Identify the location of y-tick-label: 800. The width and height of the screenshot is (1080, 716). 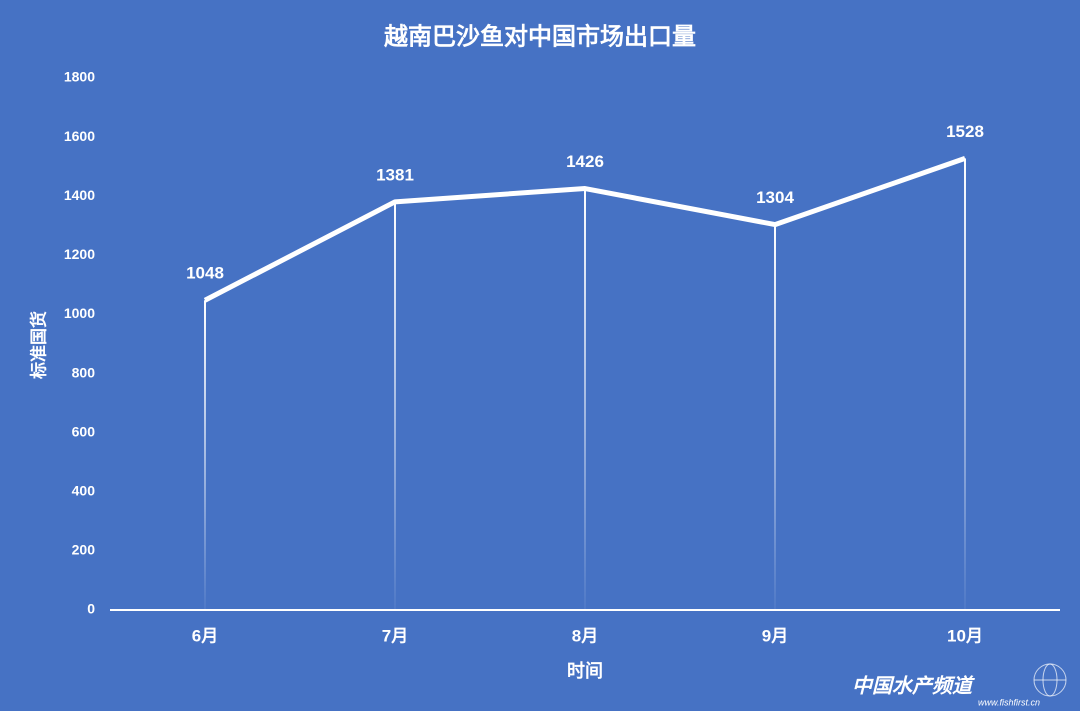
(84, 372).